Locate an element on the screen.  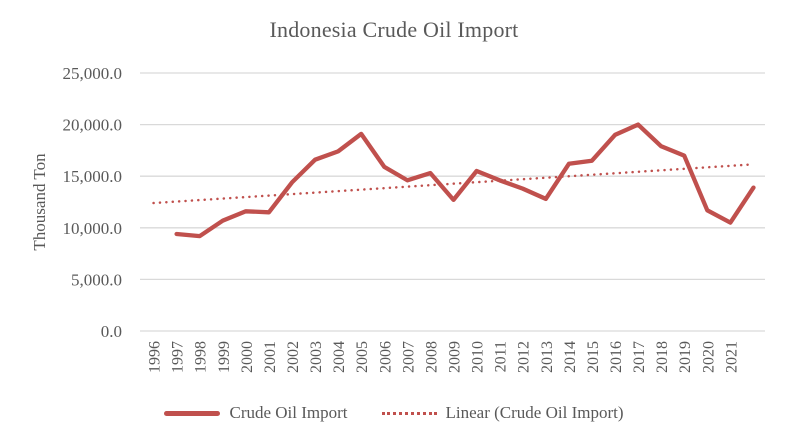
legend-item-crude-oil-import: Crude Oil Import is located at coordinates (256, 413).